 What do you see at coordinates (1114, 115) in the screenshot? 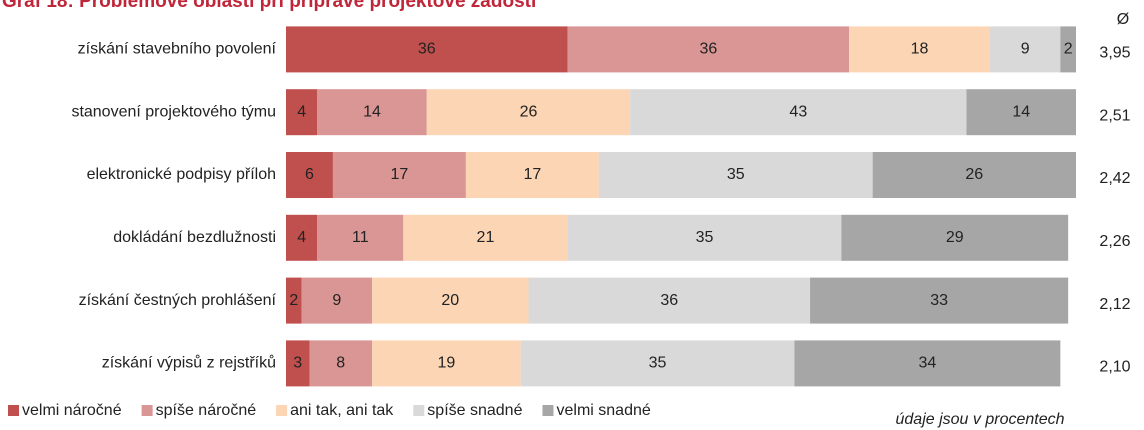
I see `average-label: 2,51` at bounding box center [1114, 115].